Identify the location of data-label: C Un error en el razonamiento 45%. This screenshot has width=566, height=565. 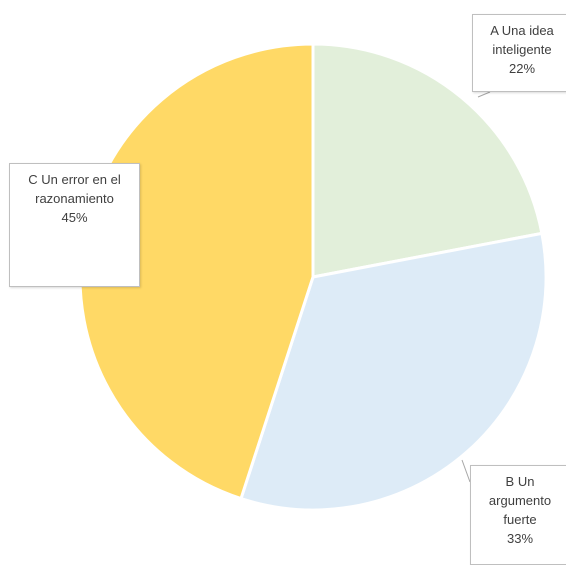
(74, 225).